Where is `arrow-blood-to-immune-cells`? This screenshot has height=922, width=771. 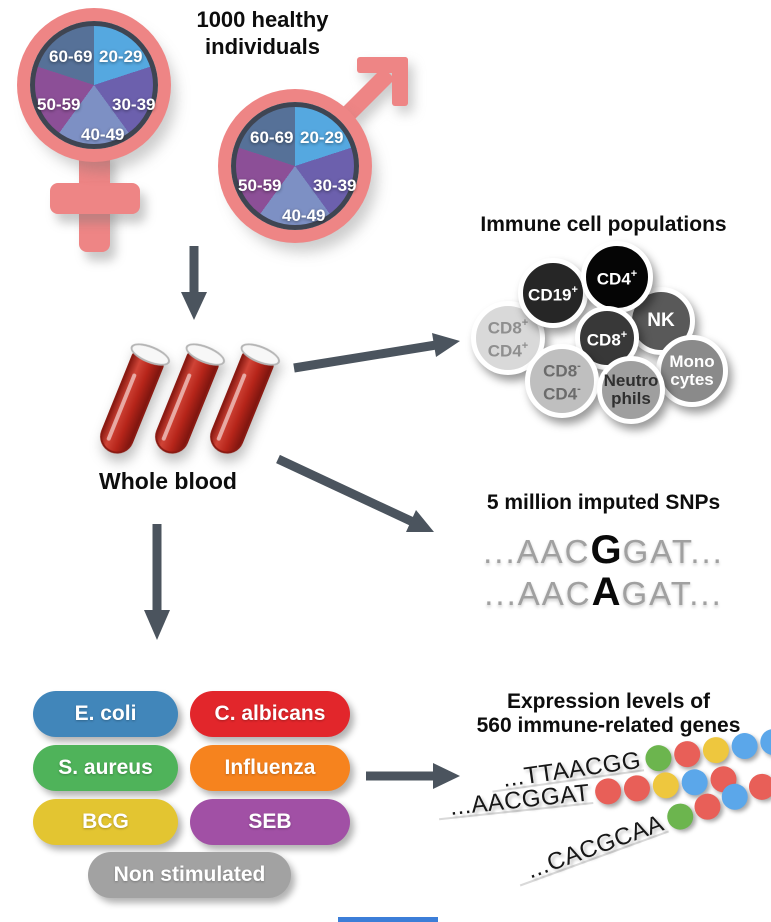
arrow-blood-to-immune-cells is located at coordinates (376, 353).